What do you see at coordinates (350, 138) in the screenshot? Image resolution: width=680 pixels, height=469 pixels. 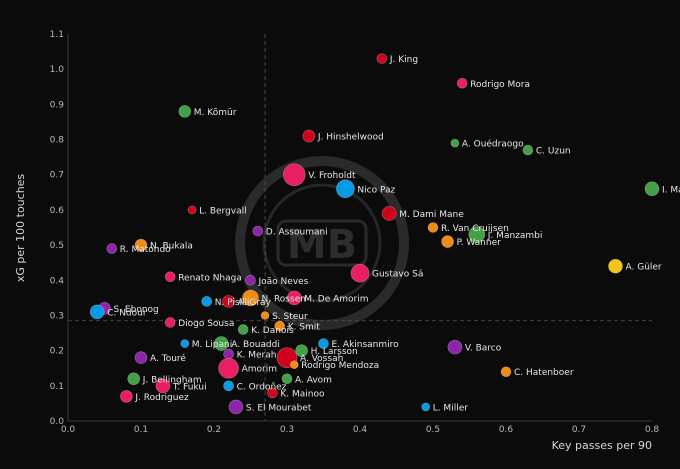 I see `point-label: J. Hinshelwood` at bounding box center [350, 138].